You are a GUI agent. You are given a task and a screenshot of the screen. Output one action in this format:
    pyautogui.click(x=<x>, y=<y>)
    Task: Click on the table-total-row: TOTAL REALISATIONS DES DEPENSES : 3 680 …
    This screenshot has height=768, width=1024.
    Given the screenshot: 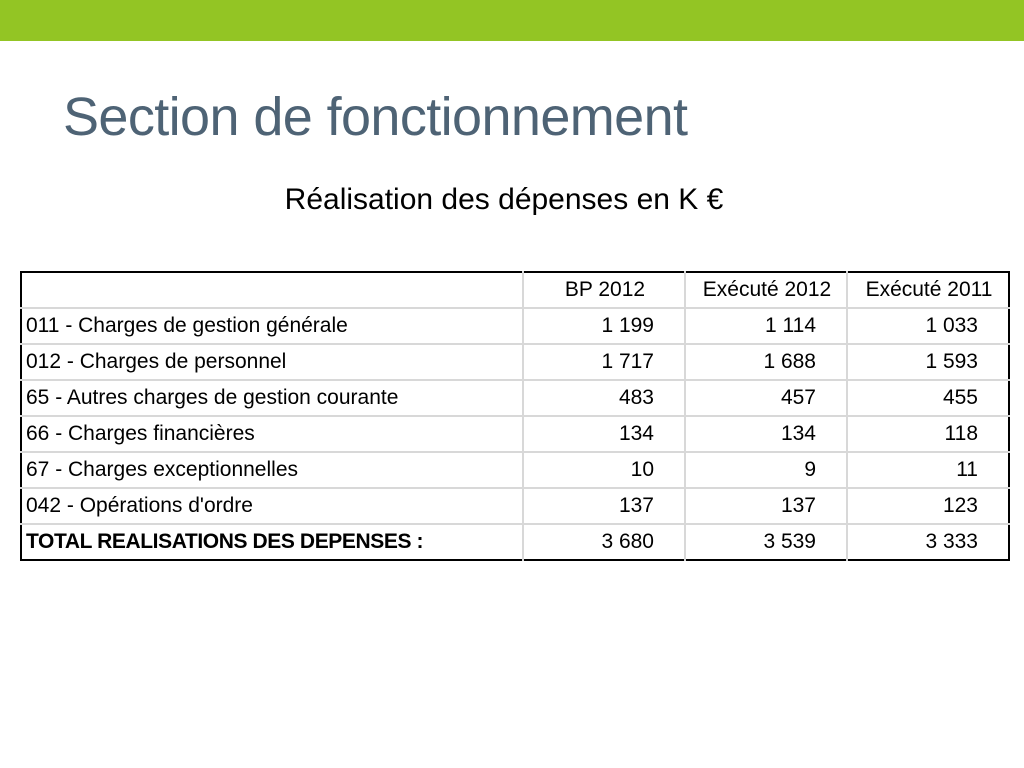 What is the action you would take?
    pyautogui.click(x=515, y=542)
    